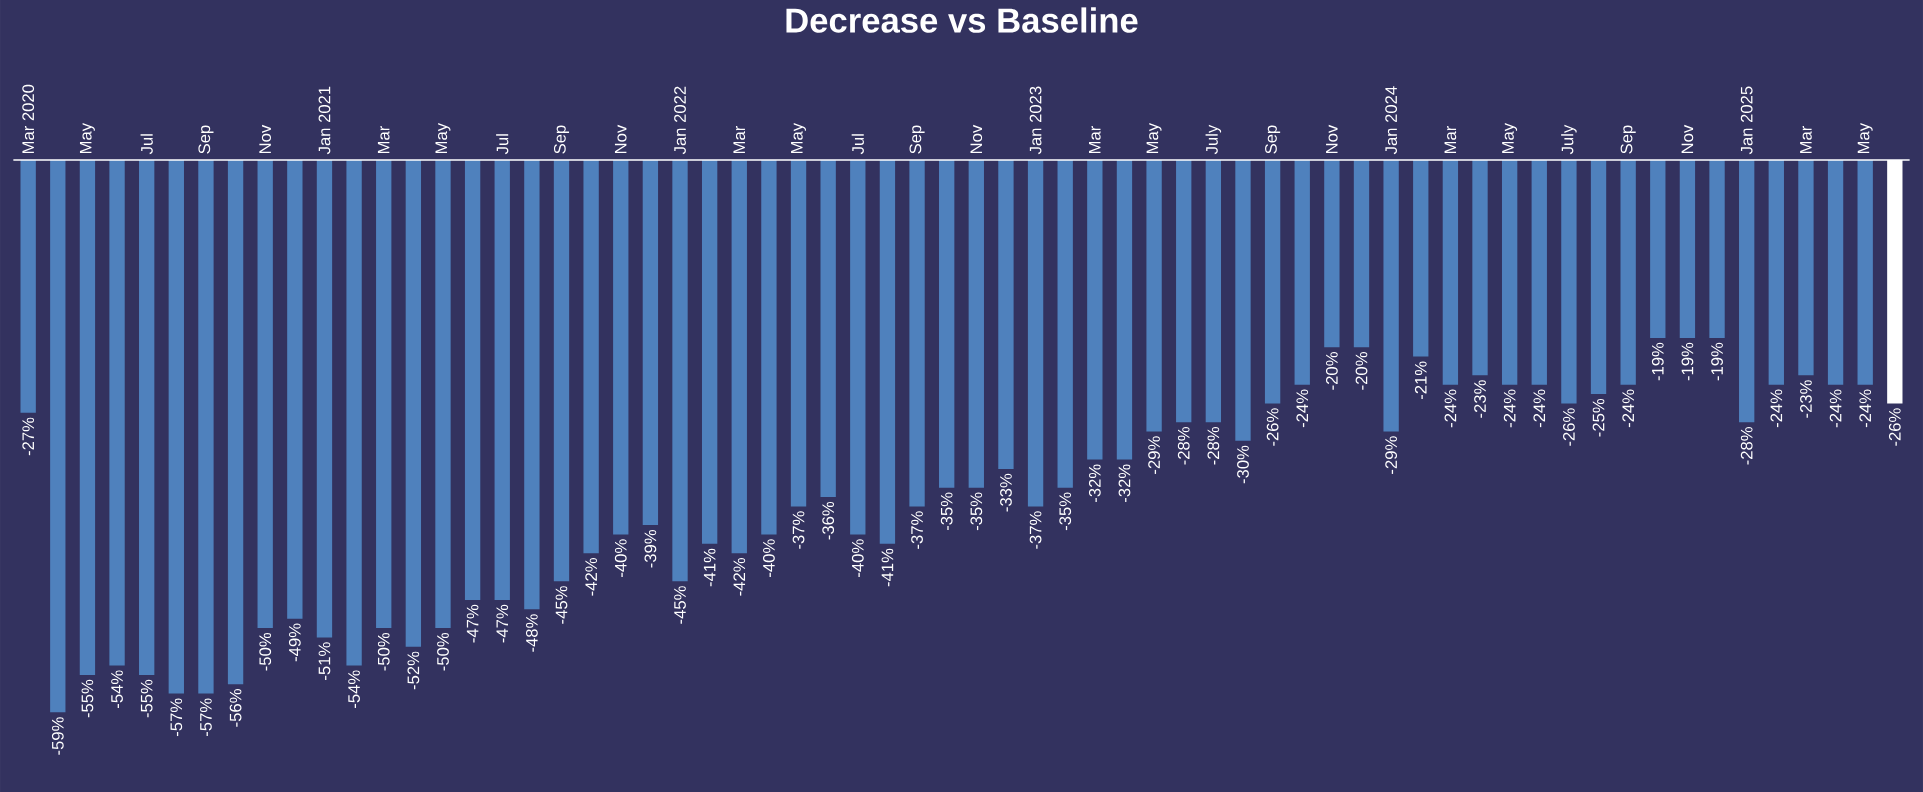  Describe the element at coordinates (294, 642) in the screenshot. I see `data-label: -49%` at that location.